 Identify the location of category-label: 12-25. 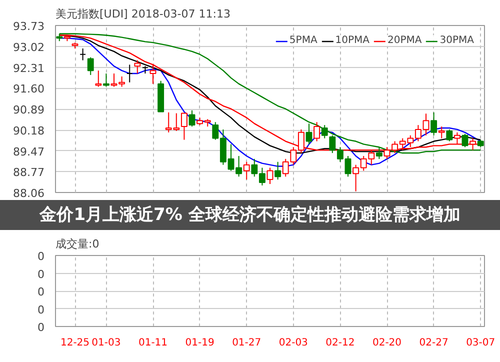
(75, 343).